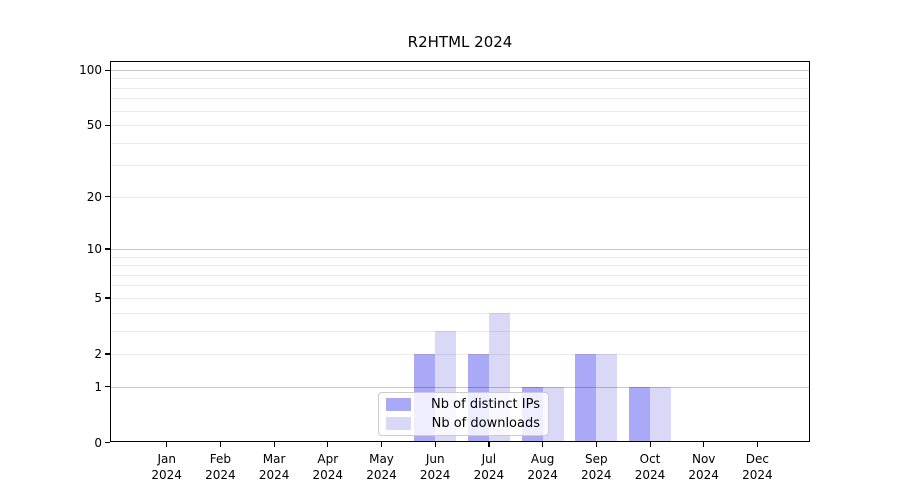 The width and height of the screenshot is (900, 500). I want to click on legend-swatch-downloads, so click(398, 423).